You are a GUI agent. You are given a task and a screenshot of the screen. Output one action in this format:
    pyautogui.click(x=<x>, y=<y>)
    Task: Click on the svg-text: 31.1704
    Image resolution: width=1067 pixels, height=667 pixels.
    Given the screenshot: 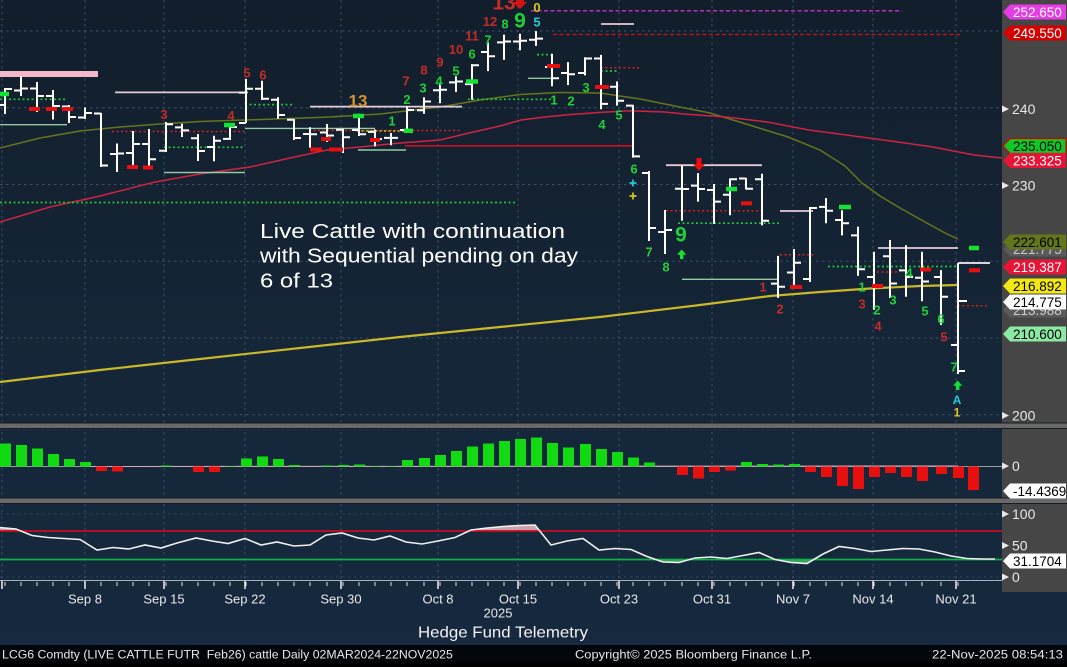 What is the action you would take?
    pyautogui.click(x=1037, y=561)
    